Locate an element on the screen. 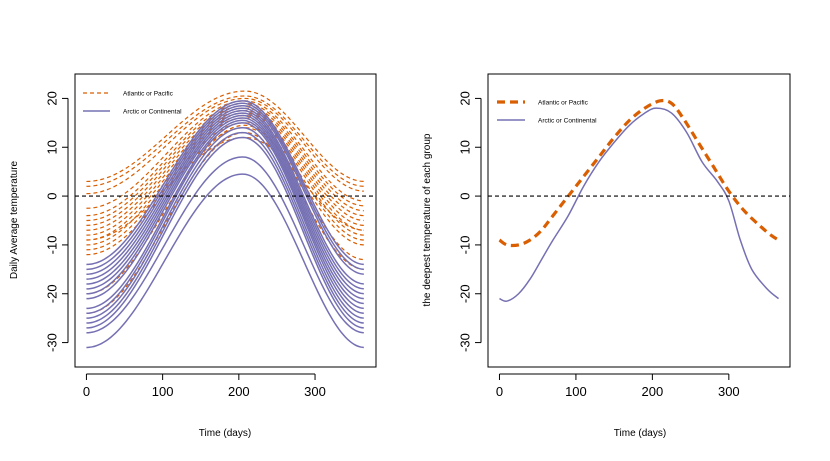 The image size is (830, 461). left-x-tick-label: 0 is located at coordinates (86, 391).